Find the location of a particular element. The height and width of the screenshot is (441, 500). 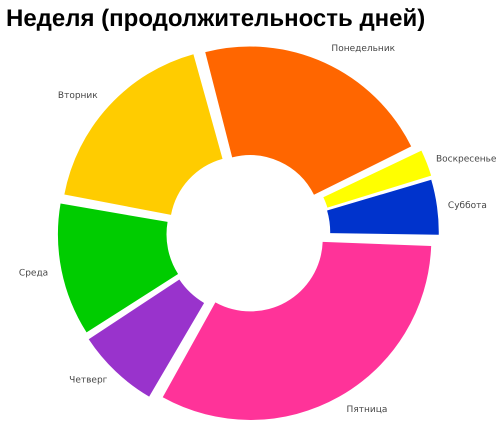

slice-label: Понедельник is located at coordinates (363, 49).